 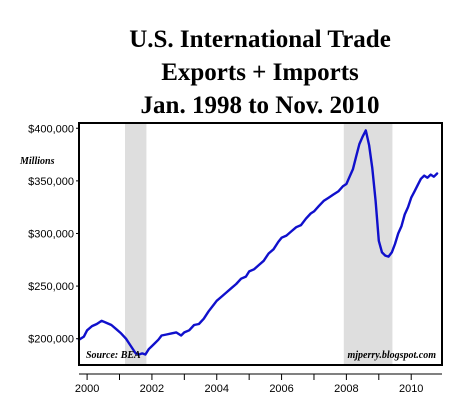 What do you see at coordinates (260, 39) in the screenshot?
I see `chart-title-line: U.S. International Trade` at bounding box center [260, 39].